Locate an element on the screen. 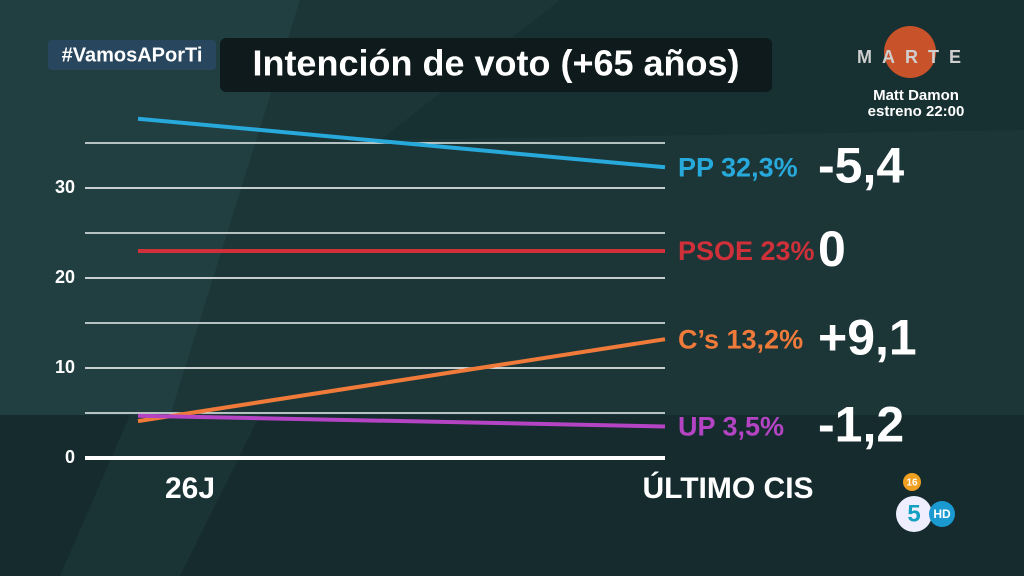 The image size is (1024, 576). series-label: C’s 13,2% is located at coordinates (740, 339).